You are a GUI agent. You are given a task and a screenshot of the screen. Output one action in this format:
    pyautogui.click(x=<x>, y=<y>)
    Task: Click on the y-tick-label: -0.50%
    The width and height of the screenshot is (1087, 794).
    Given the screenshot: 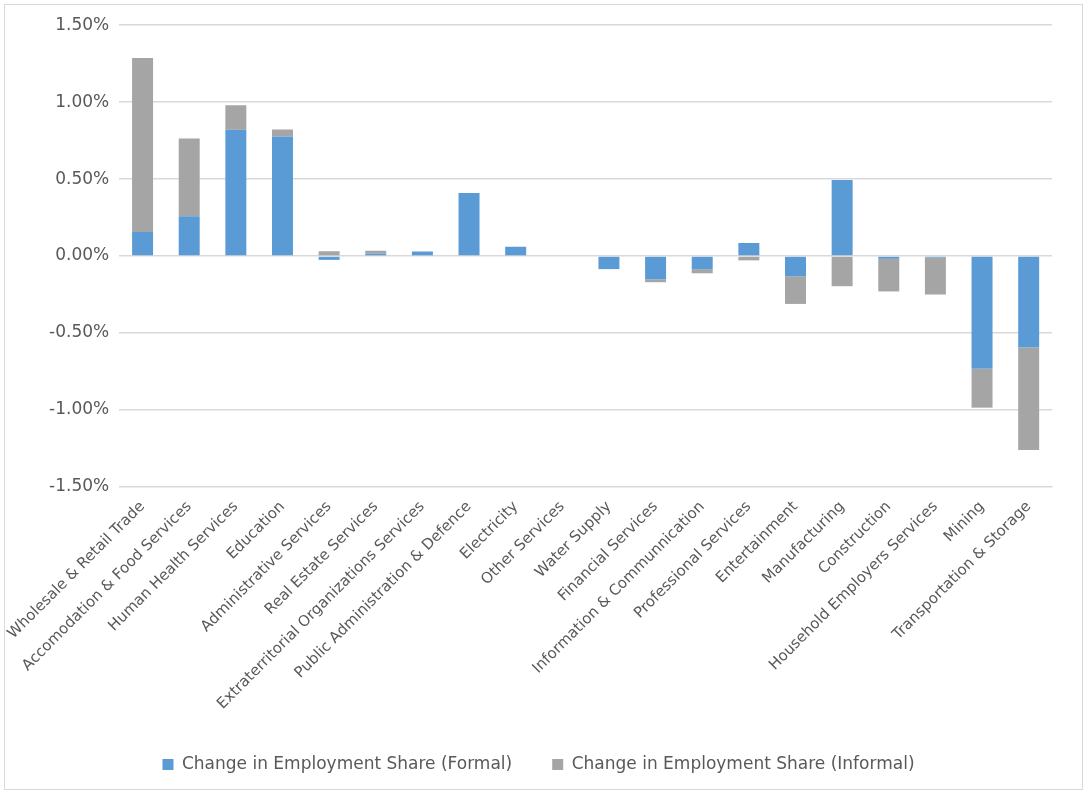 What is the action you would take?
    pyautogui.click(x=79, y=331)
    